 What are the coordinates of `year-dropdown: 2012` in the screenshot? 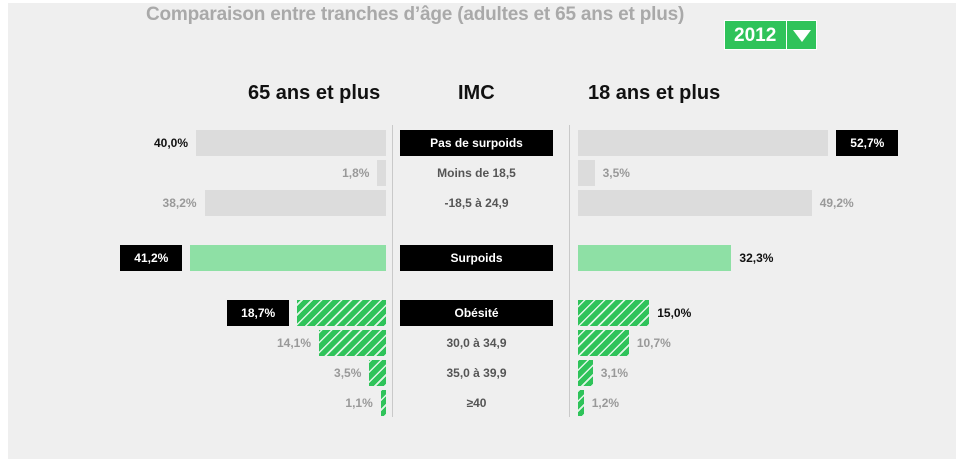 It's located at (770, 35).